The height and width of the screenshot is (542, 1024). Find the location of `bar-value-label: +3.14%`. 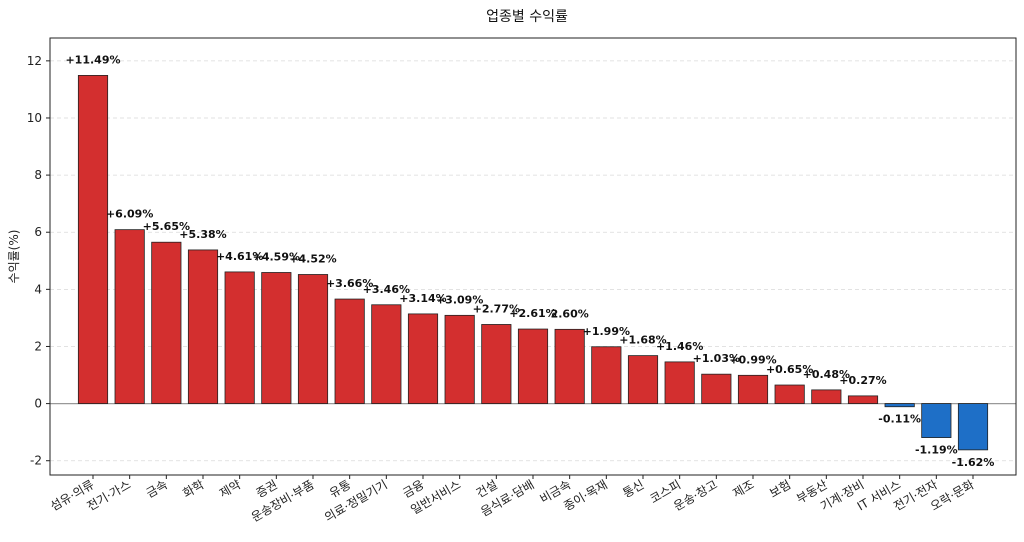

bar-value-label: +3.14% is located at coordinates (422, 298).